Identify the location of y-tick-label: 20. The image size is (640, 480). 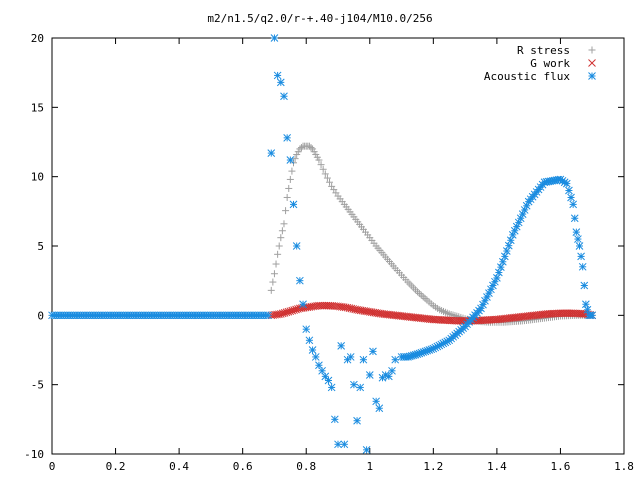
(37, 38).